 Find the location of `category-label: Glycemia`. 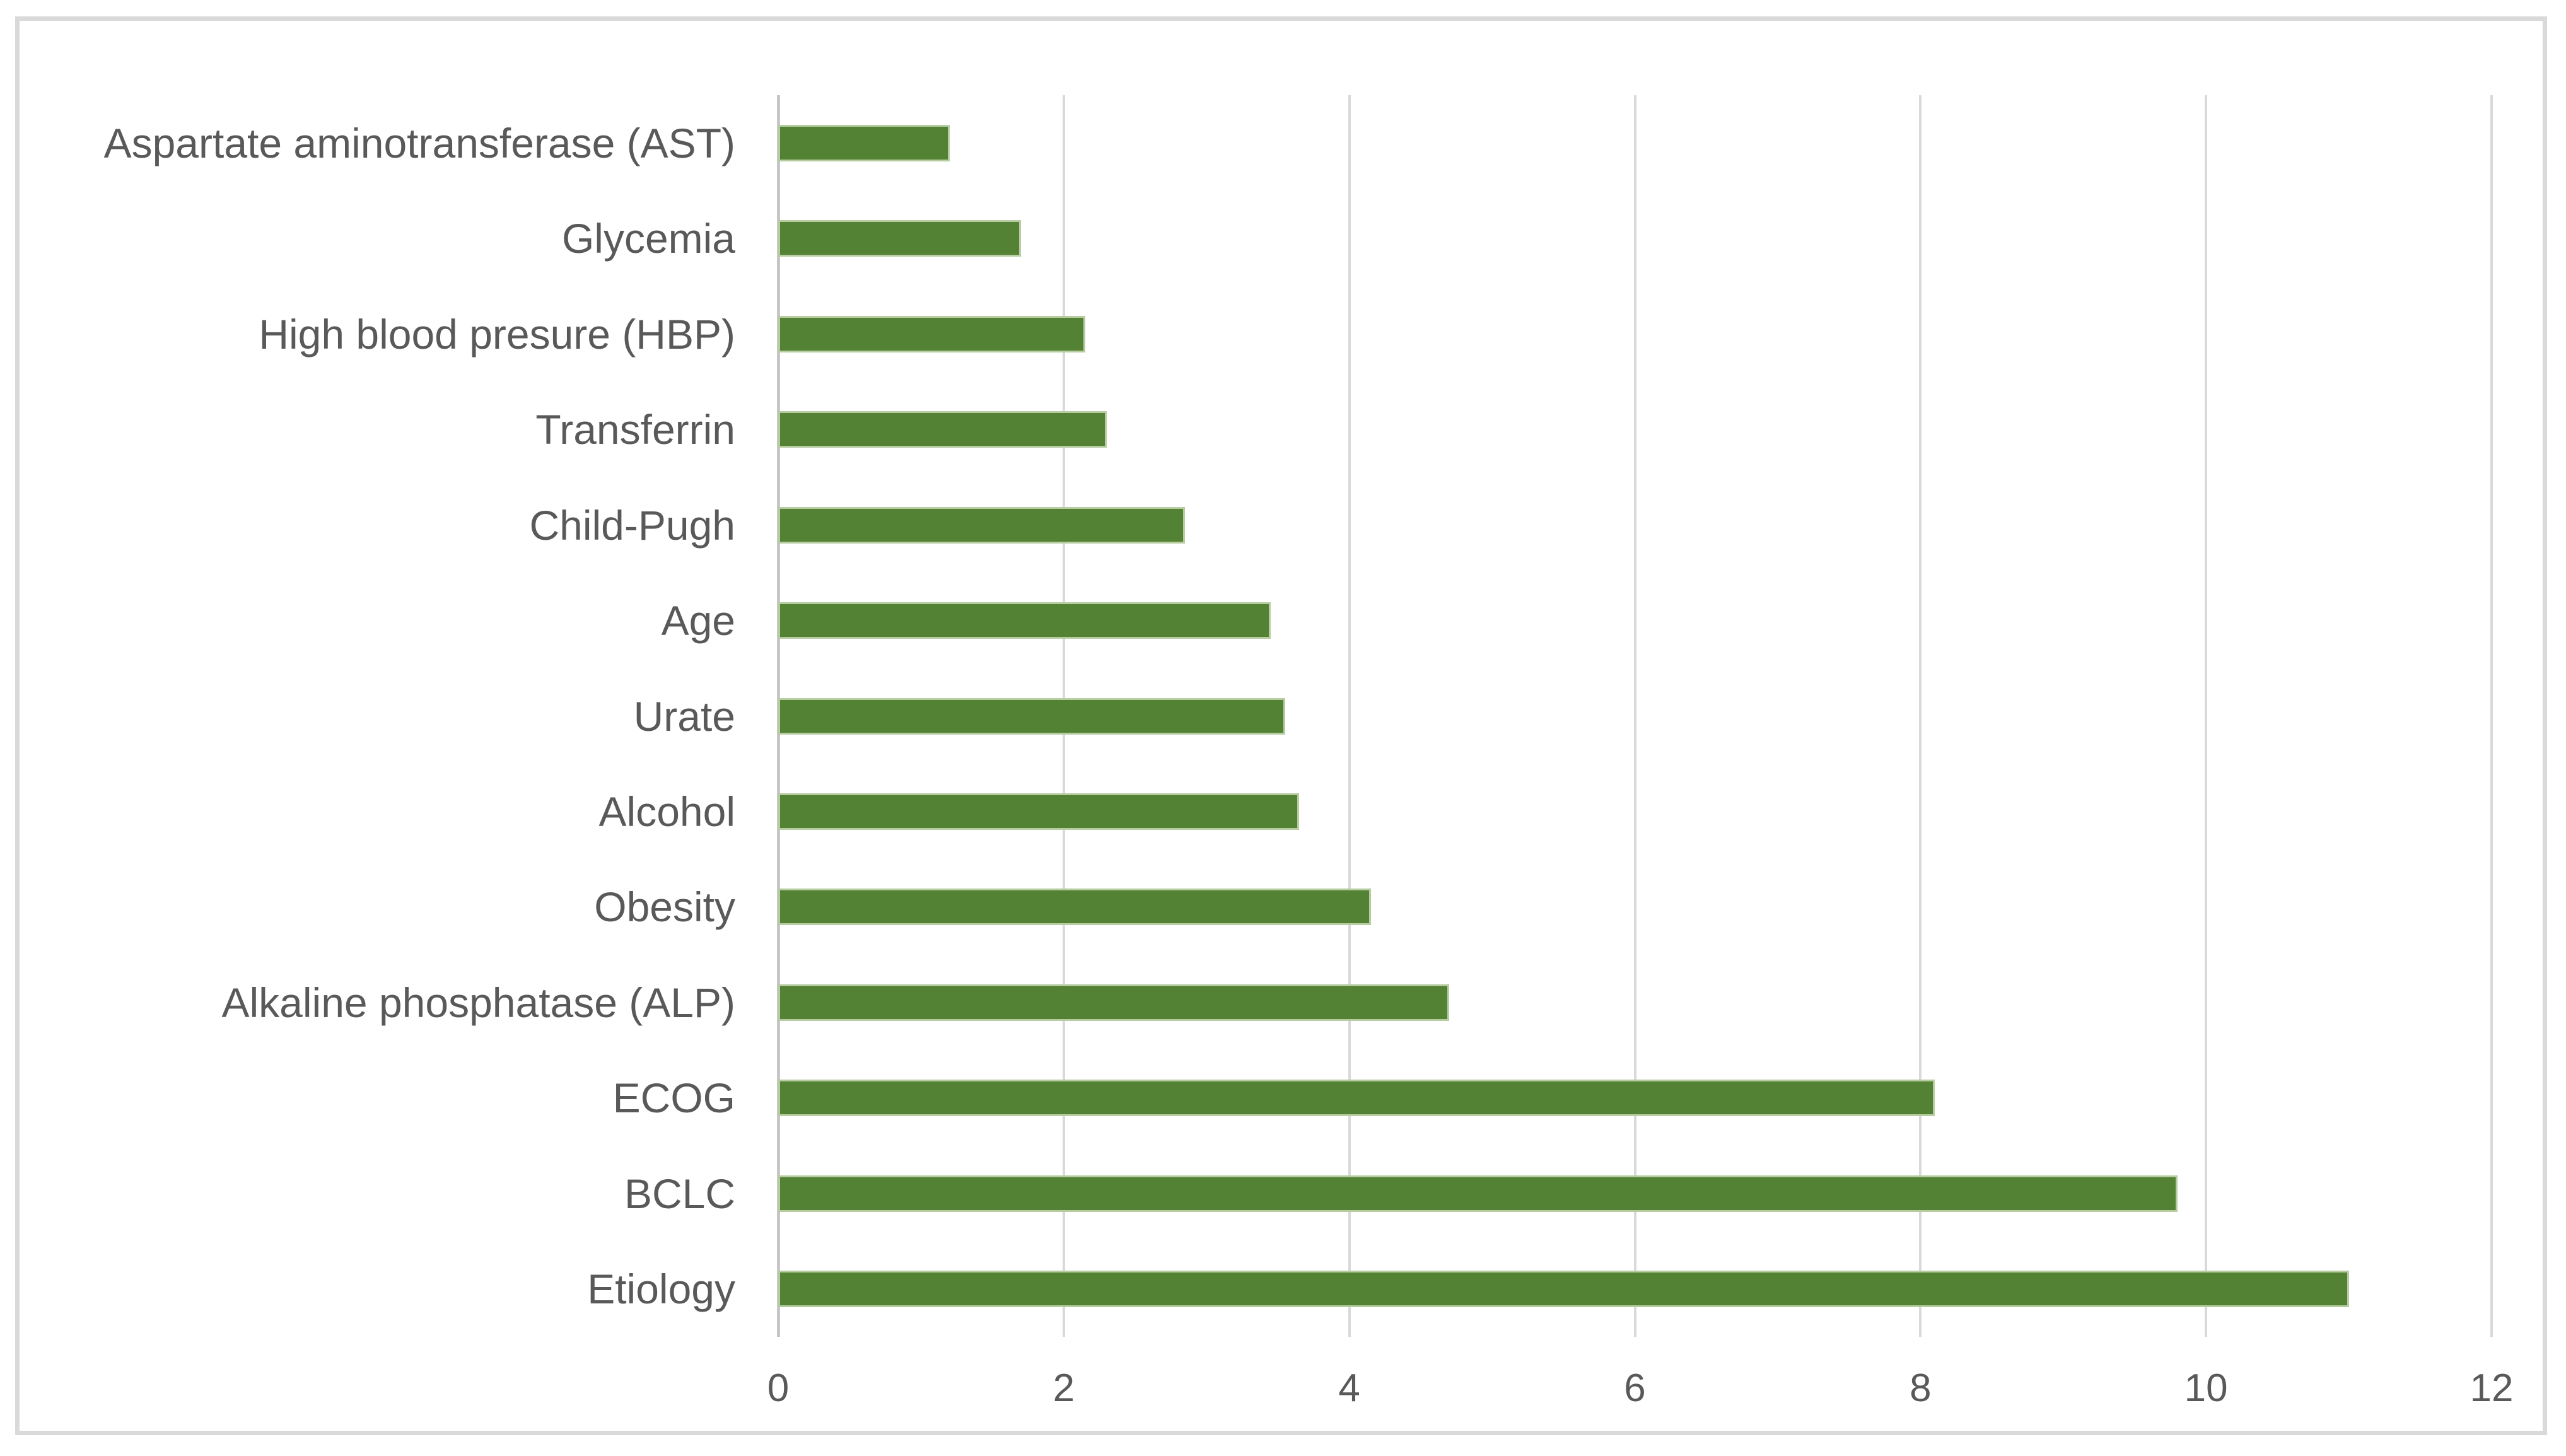

category-label: Glycemia is located at coordinates (648, 238).